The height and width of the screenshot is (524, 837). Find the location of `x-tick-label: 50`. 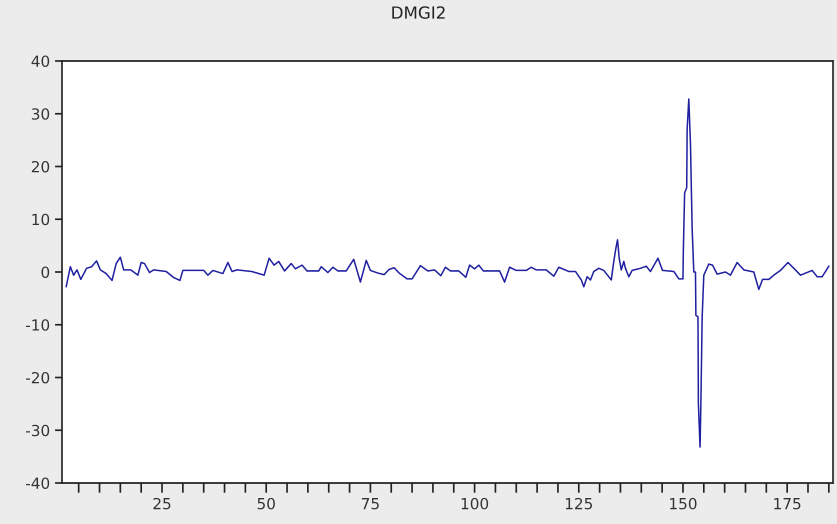

x-tick-label: 50 is located at coordinates (266, 504).